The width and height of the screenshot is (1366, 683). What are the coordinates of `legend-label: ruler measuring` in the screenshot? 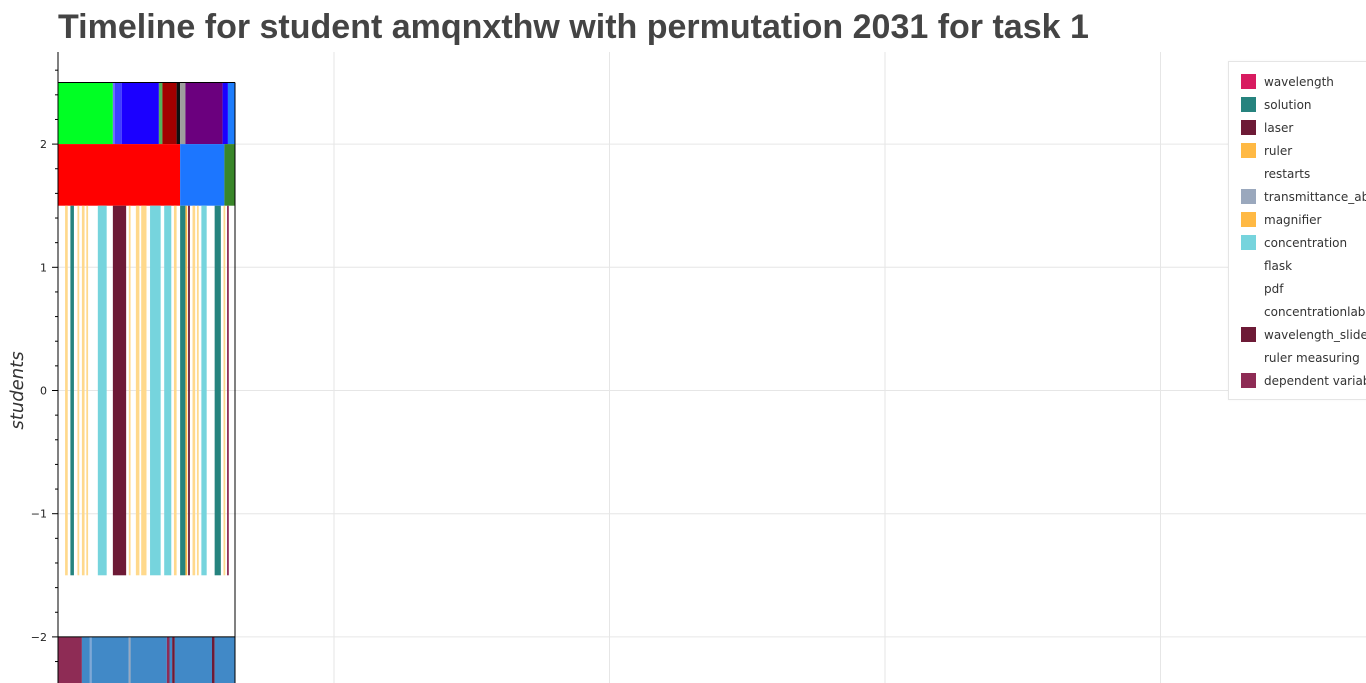 It's located at (1312, 357).